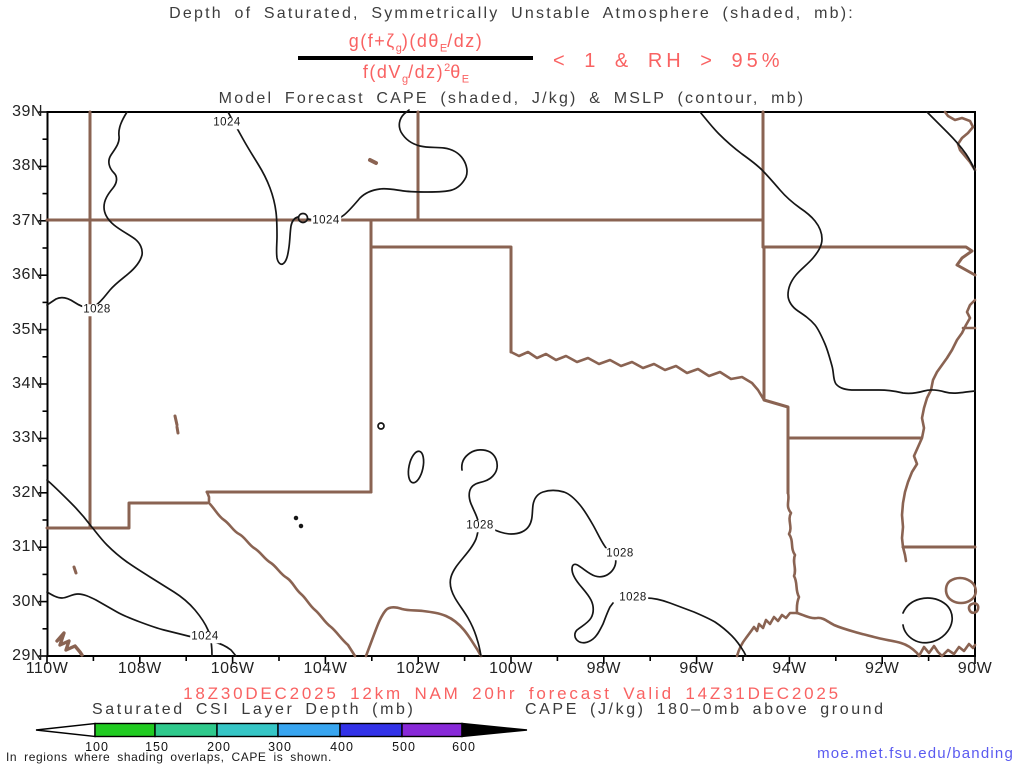 Image resolution: width=1024 pixels, height=768 pixels. What do you see at coordinates (27, 601) in the screenshot?
I see `lat-axis-label: 30N` at bounding box center [27, 601].